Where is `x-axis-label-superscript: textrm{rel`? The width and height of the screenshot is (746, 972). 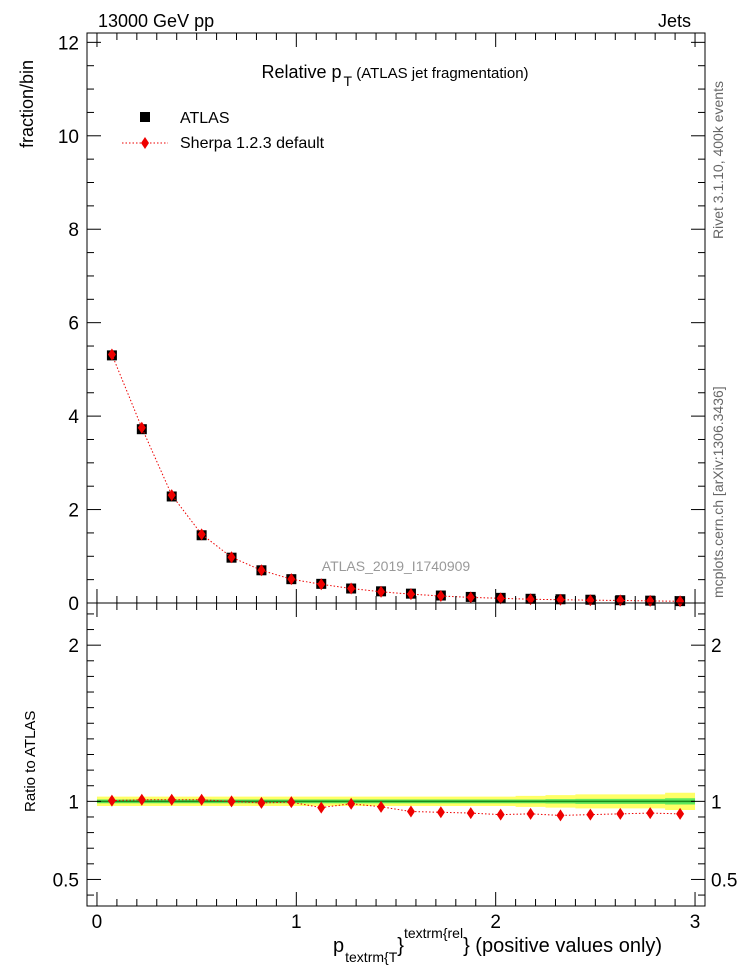
x-axis-label-superscript: textrm{rel is located at coordinates (433, 933).